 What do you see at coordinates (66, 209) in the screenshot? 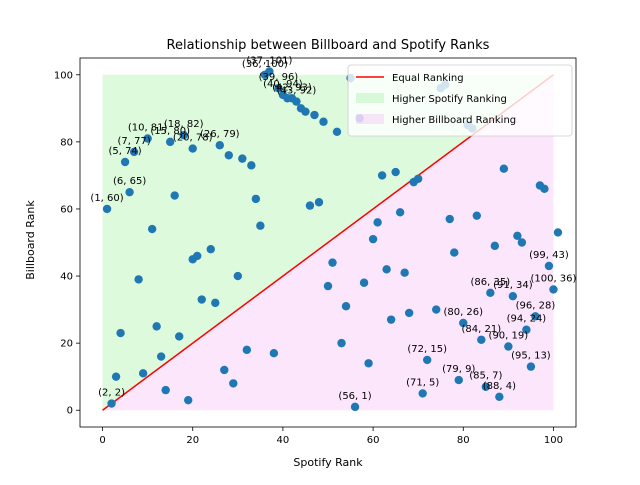
I see `y-tick-label: 60` at bounding box center [66, 209].